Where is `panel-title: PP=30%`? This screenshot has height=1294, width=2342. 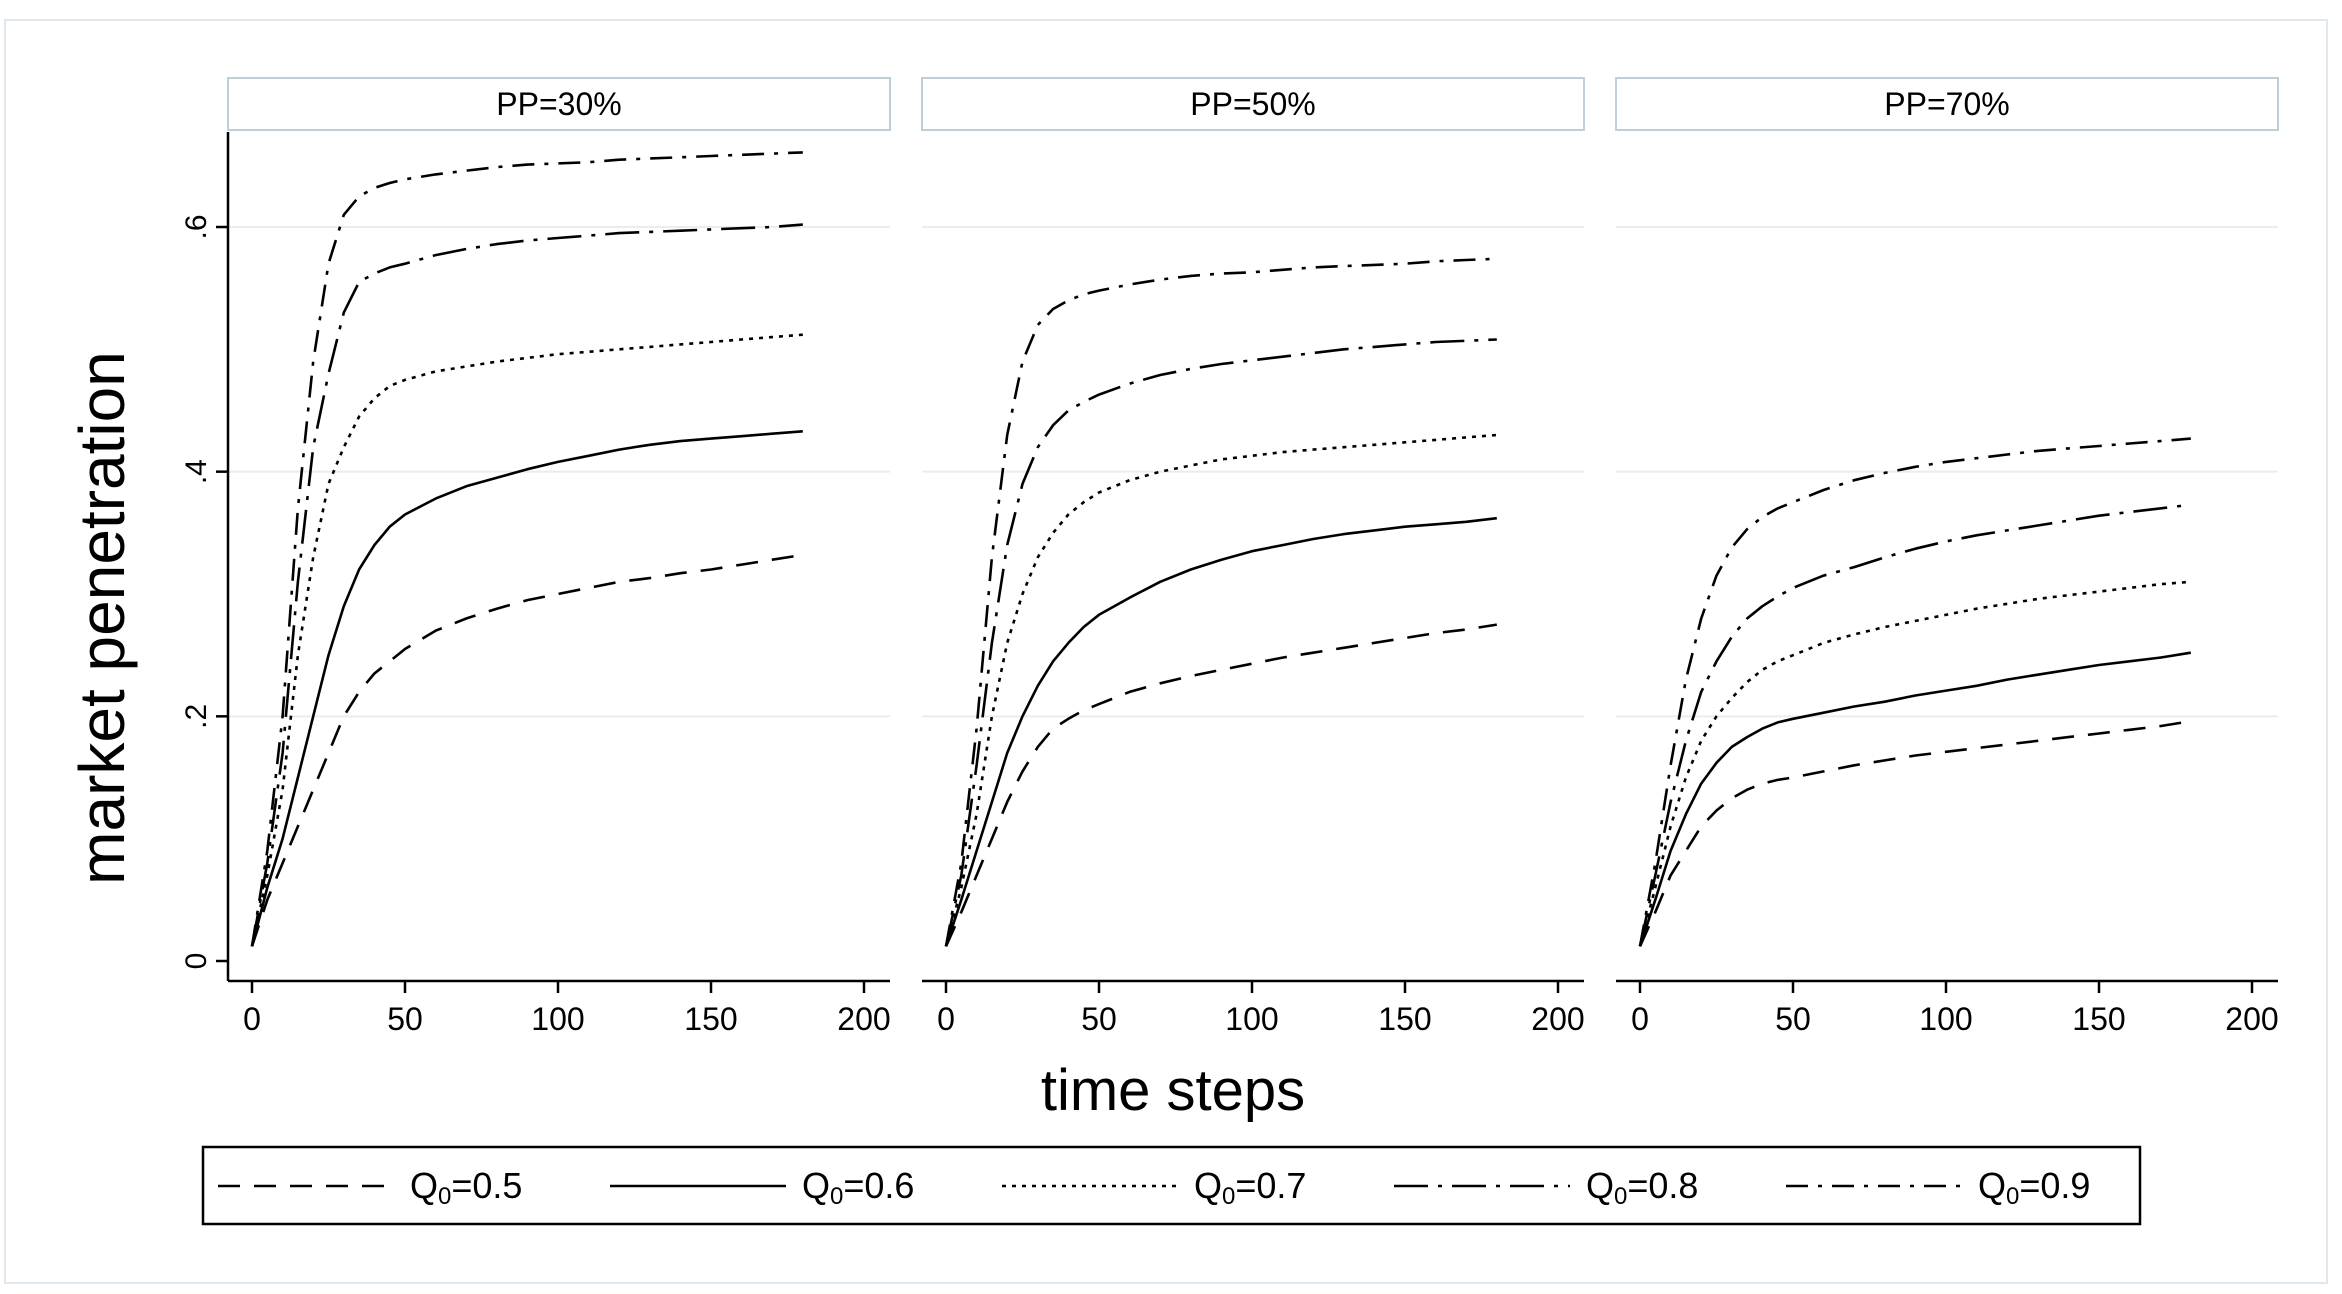 panel-title: PP=30% is located at coordinates (558, 104).